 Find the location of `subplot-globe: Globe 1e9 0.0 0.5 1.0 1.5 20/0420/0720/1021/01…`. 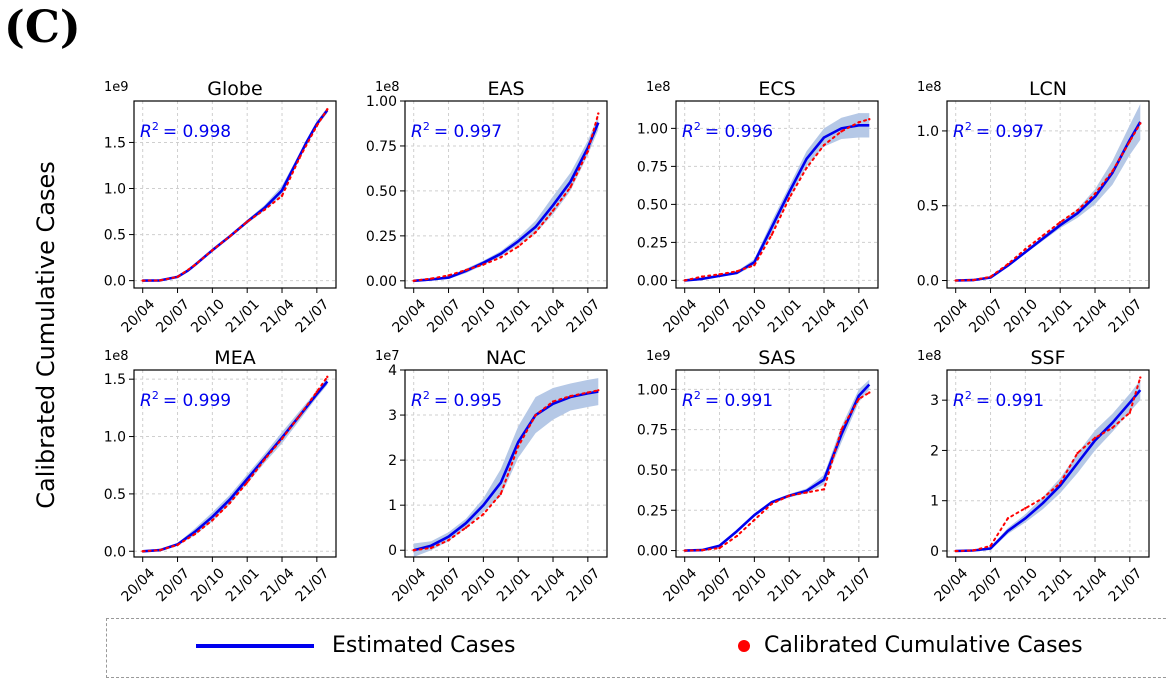

subplot-globe: Globe 1e9 0.0 0.5 1.0 1.5 20/0420/0720/1021/01… is located at coordinates (220, 207).